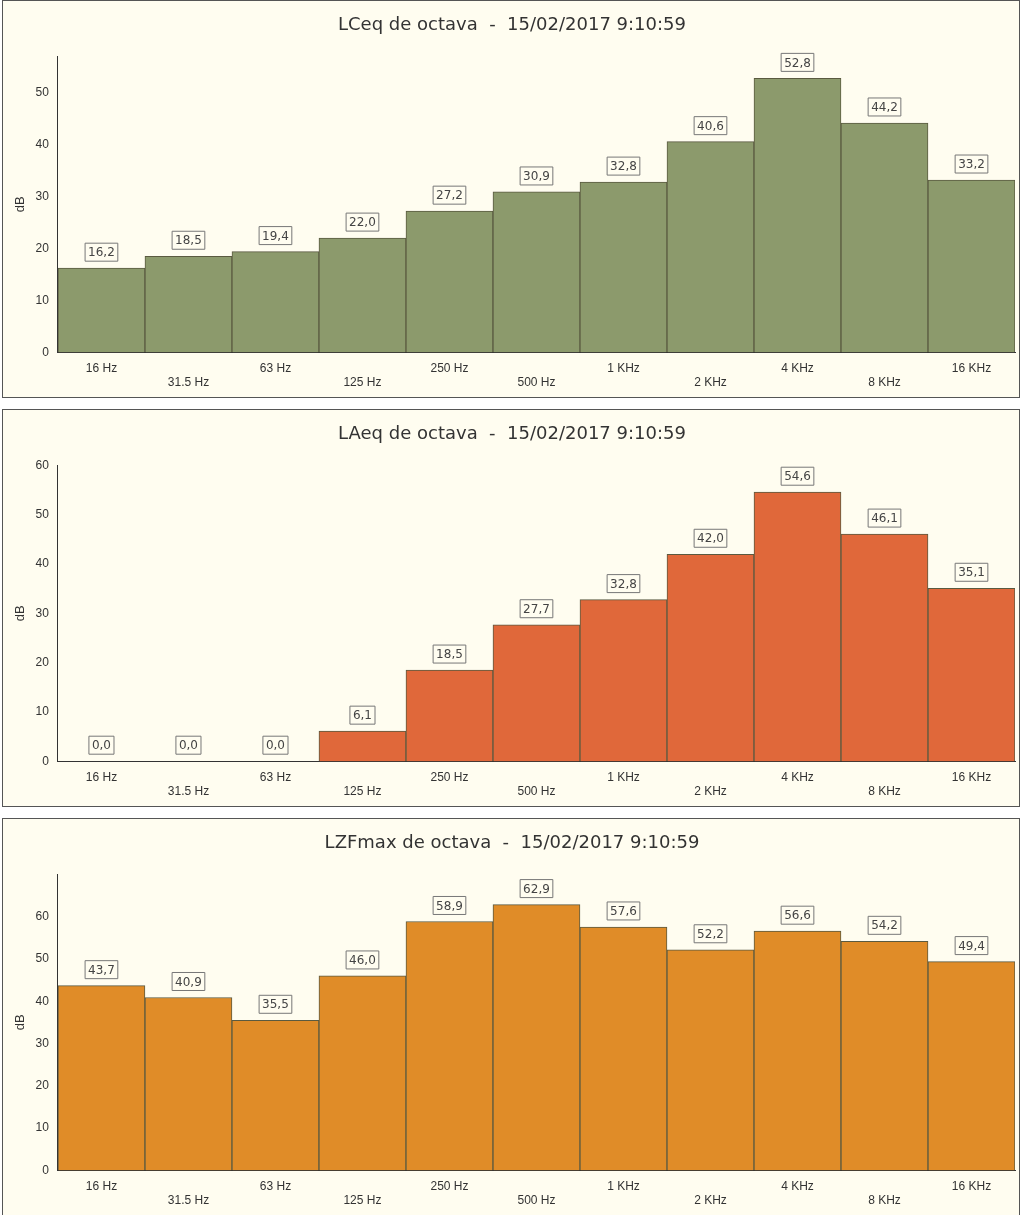  Describe the element at coordinates (188, 981) in the screenshot. I see `data-label: 40,9` at that location.